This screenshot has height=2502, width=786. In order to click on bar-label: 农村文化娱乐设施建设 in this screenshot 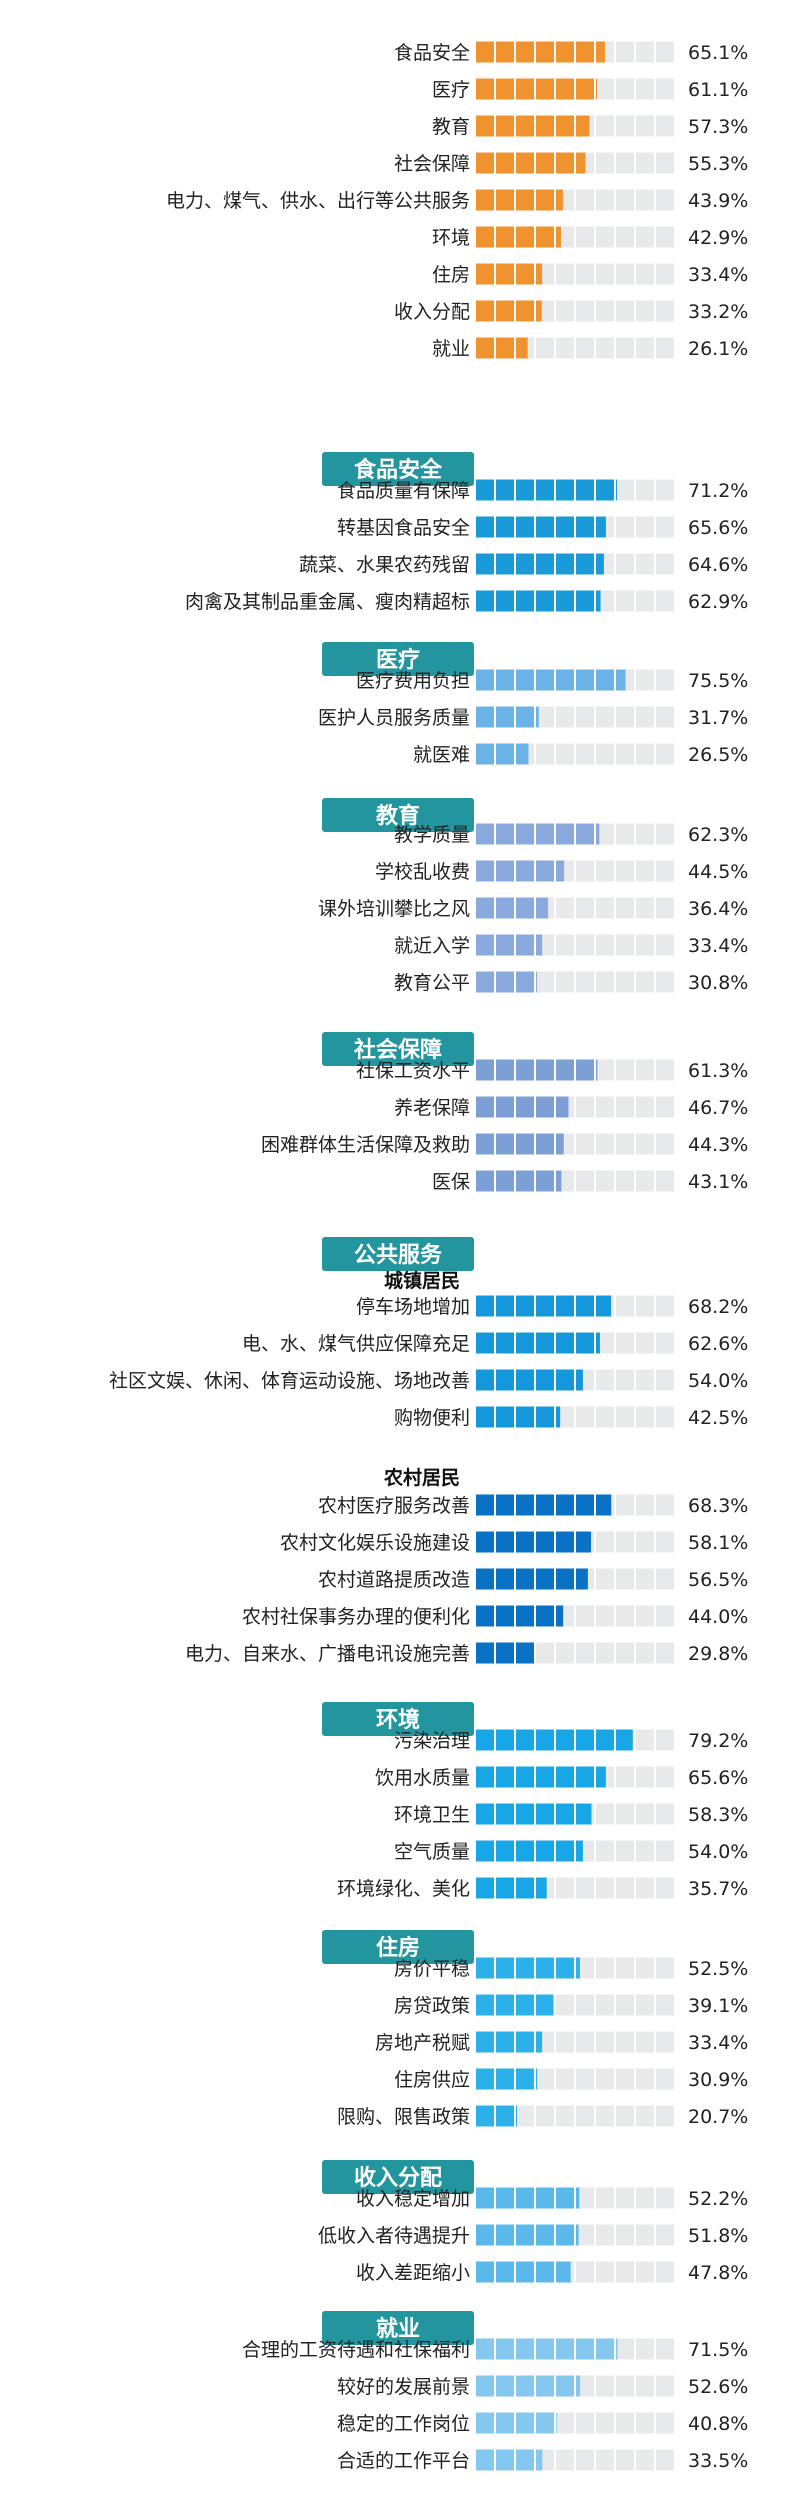, I will do `click(375, 1543)`.